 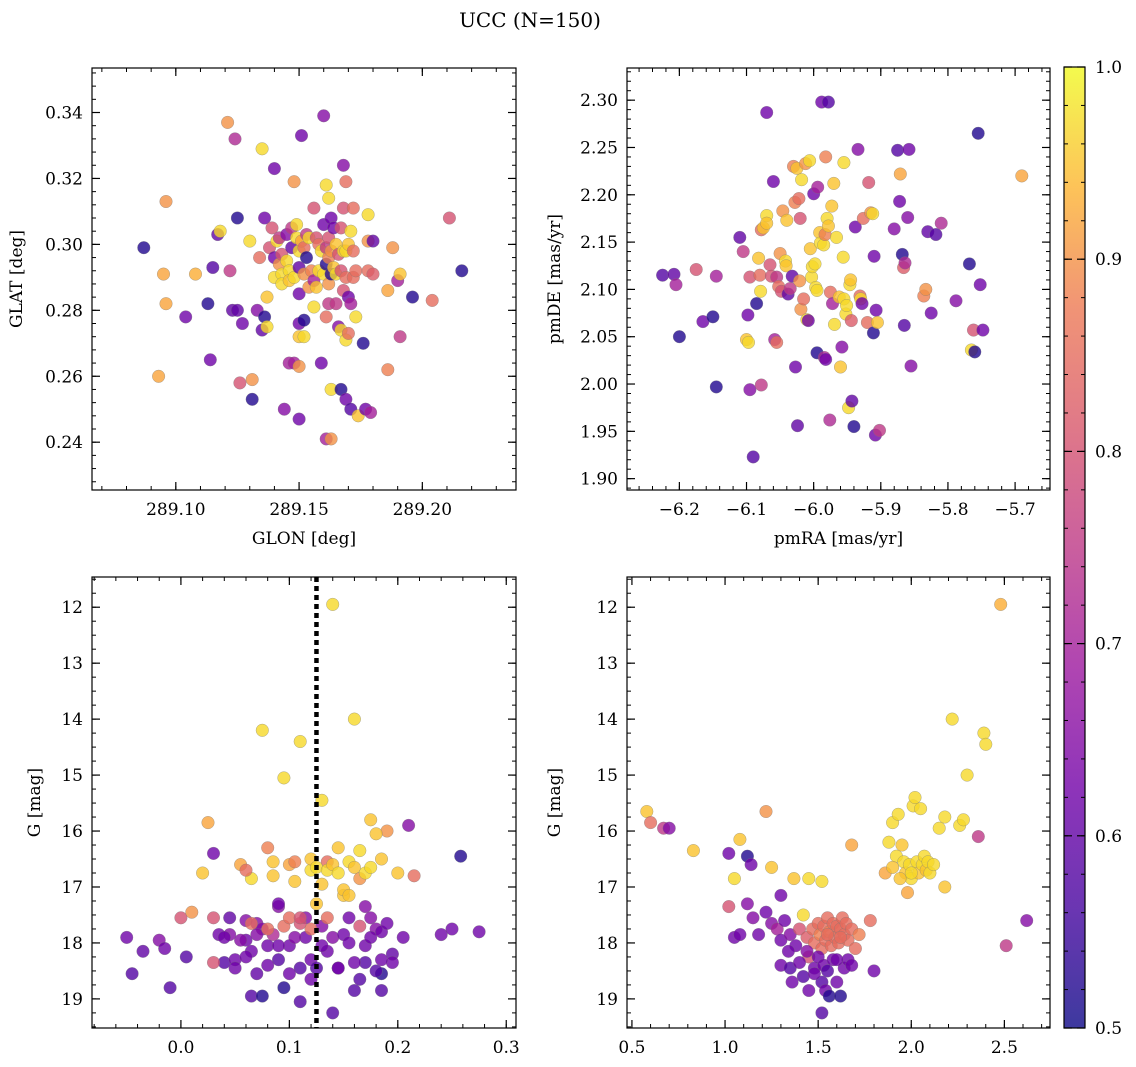 What do you see at coordinates (1074, 547) in the screenshot?
I see `colorbar-frame` at bounding box center [1074, 547].